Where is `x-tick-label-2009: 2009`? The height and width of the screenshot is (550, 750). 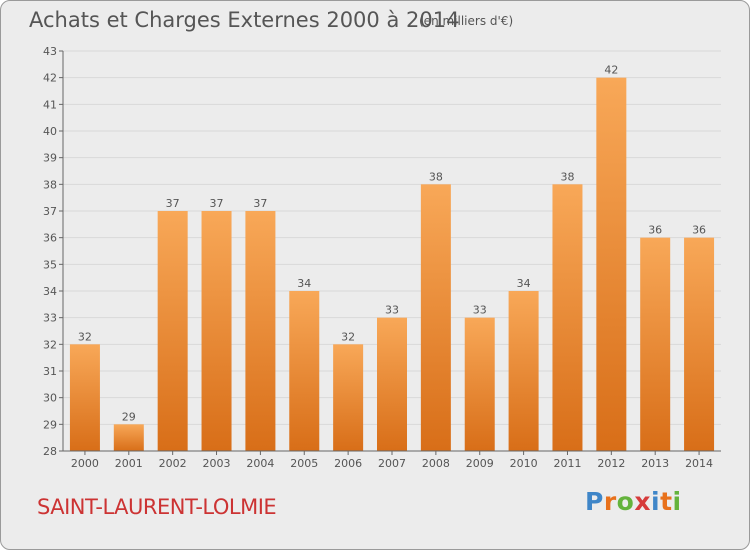 x-tick-label-2009: 2009 is located at coordinates (480, 463).